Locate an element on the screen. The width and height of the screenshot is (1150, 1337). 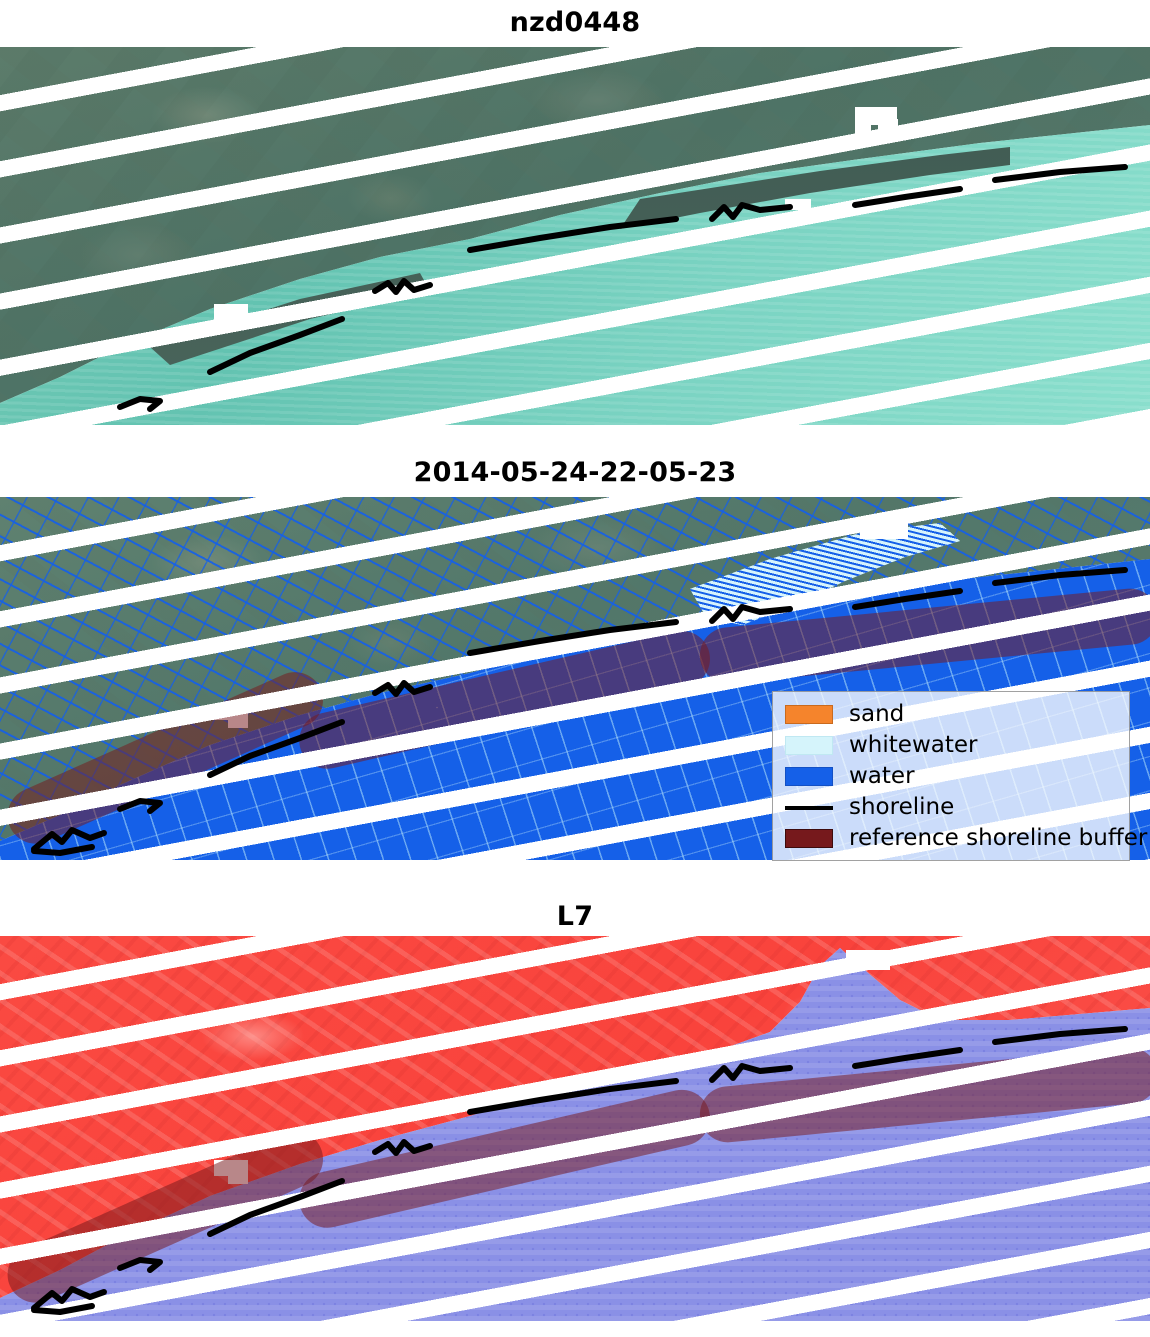
whitewater-swatch-icon is located at coordinates (809, 745).